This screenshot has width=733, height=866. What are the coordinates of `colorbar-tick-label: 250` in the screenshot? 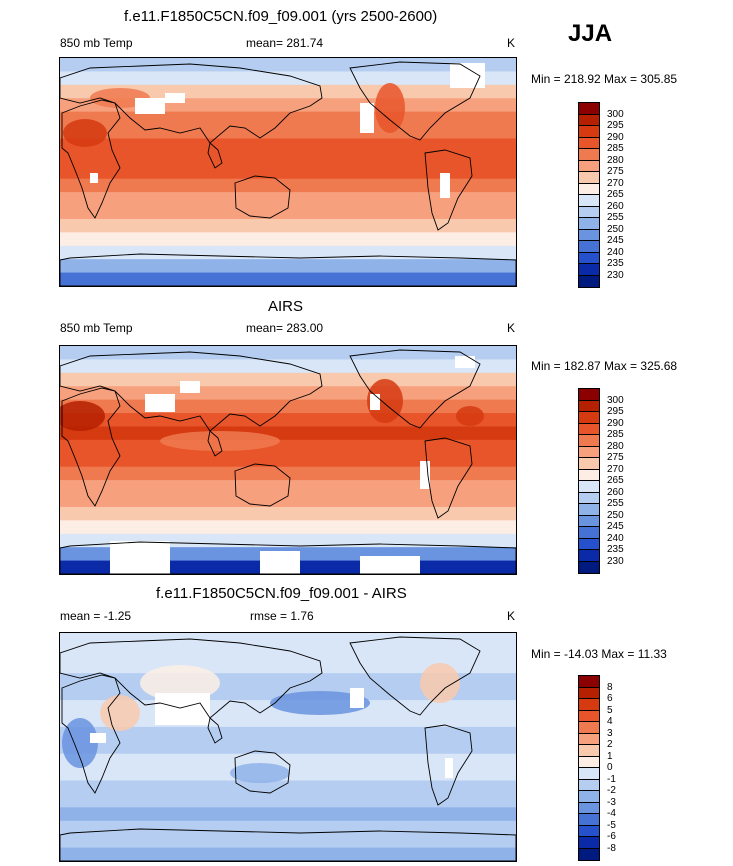 It's located at (615, 229).